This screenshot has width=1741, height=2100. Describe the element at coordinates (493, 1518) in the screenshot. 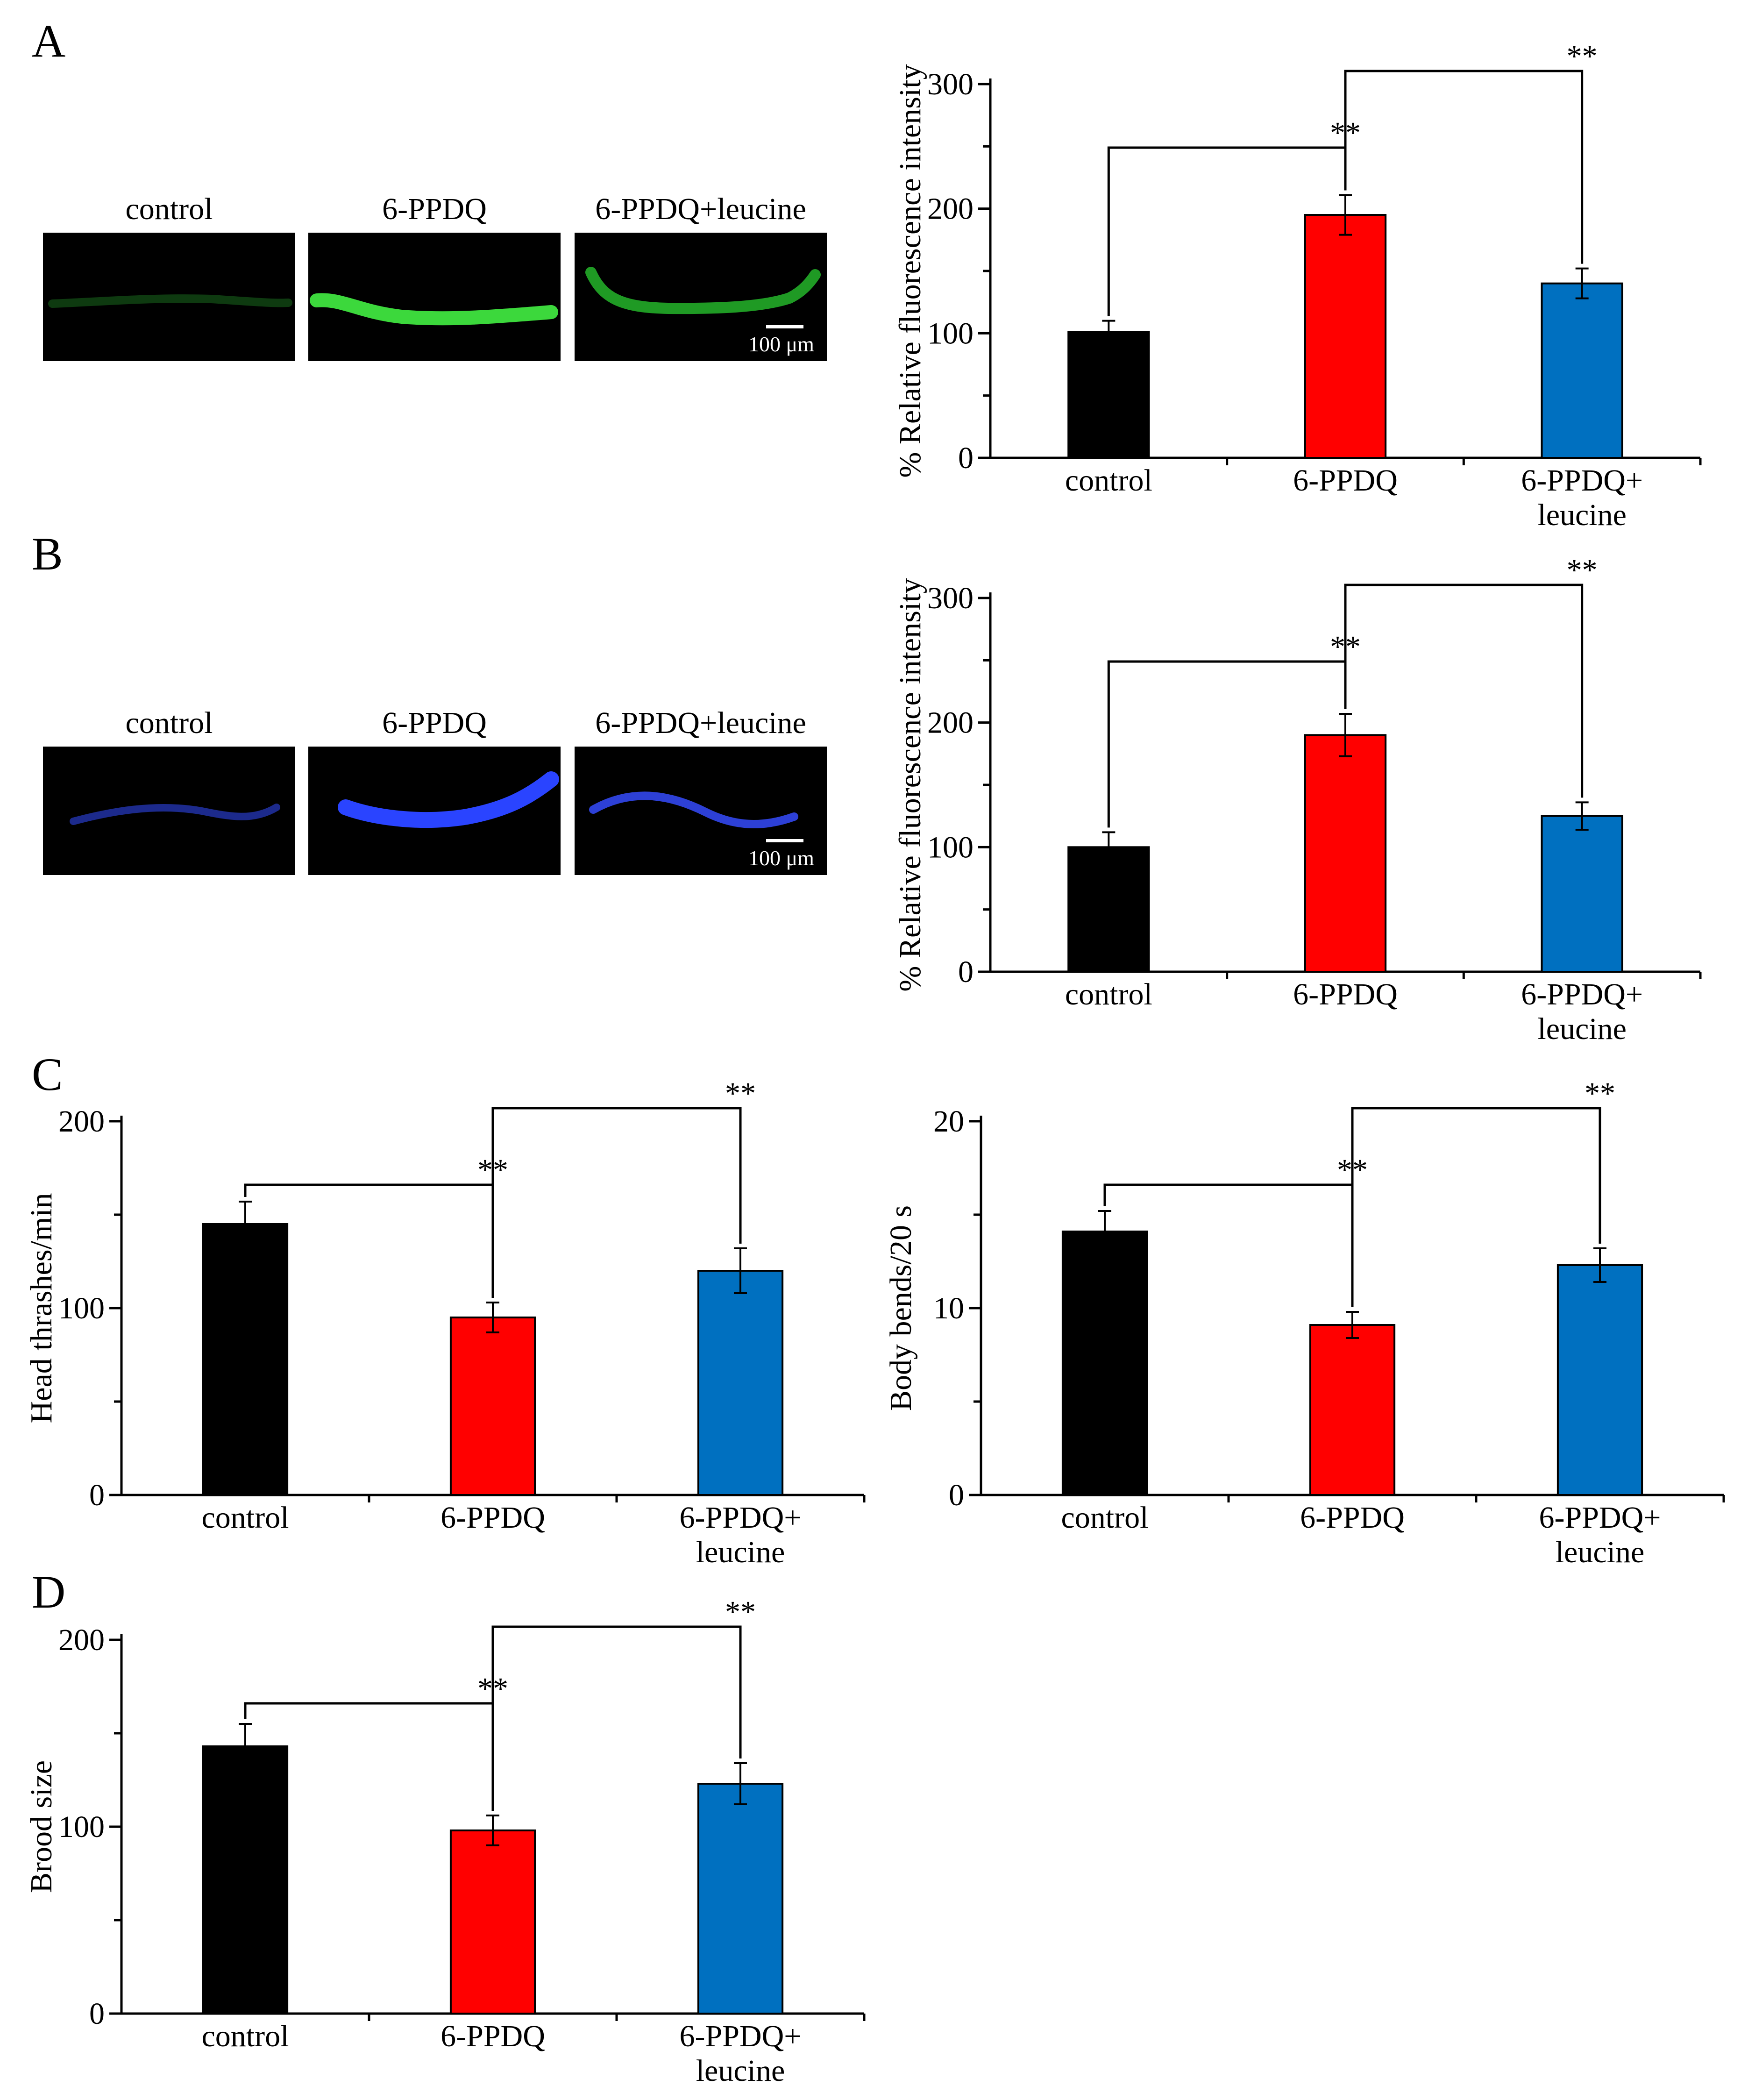

I see `x-tick-label-c1-1: 6-PPDQ` at that location.